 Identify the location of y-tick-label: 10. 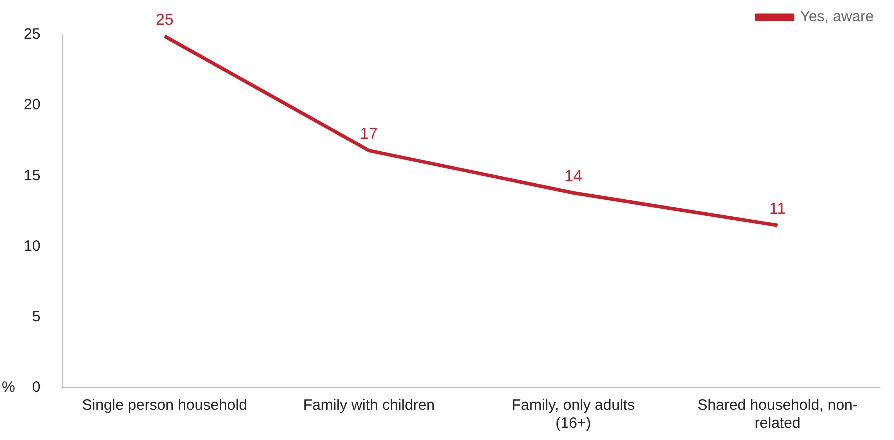
(32, 246).